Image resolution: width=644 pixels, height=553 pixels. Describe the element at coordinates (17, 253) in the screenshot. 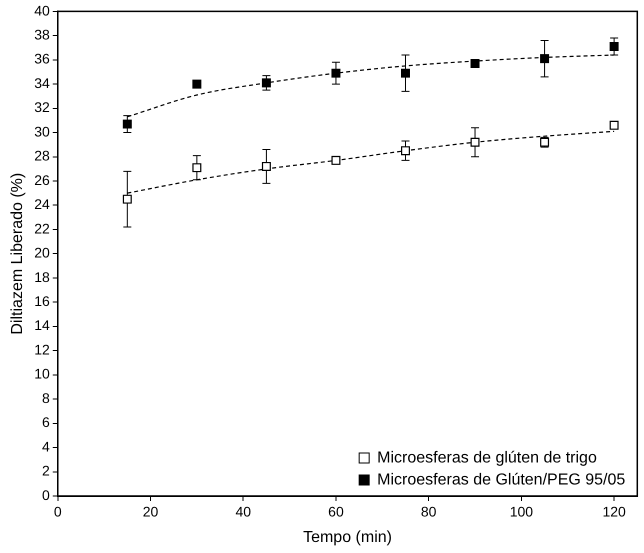

I see `y-axis-title: Diltiazem Liberado (%)` at that location.